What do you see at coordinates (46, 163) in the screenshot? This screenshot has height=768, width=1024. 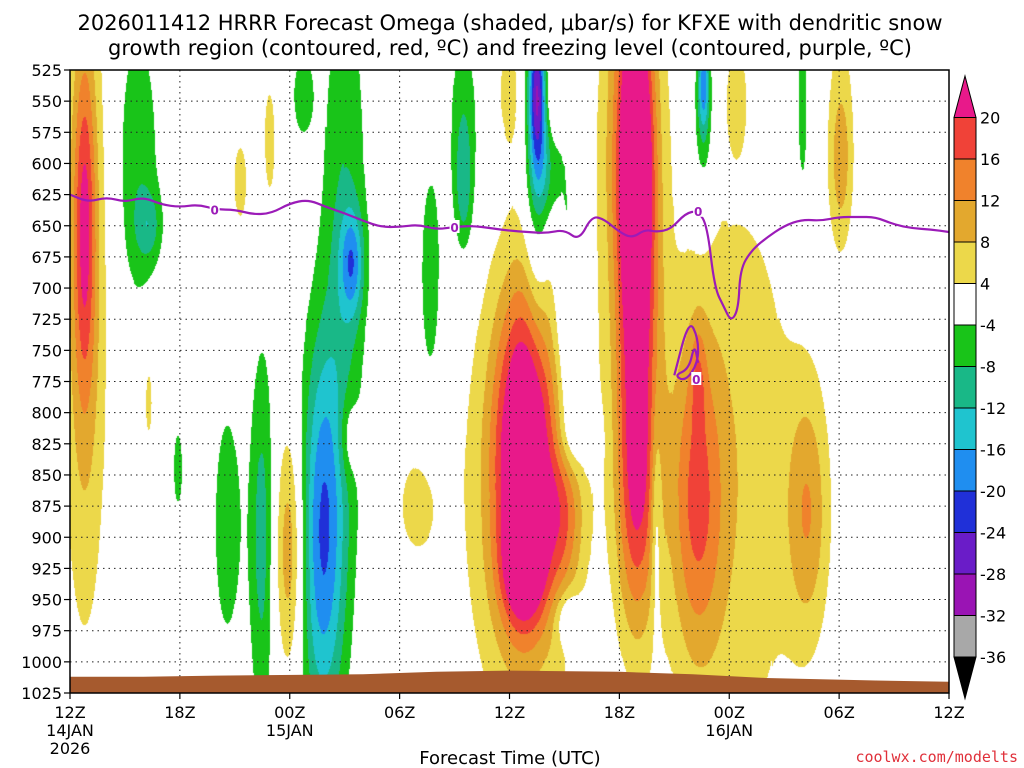 I see `y-tick-label: 600` at bounding box center [46, 163].